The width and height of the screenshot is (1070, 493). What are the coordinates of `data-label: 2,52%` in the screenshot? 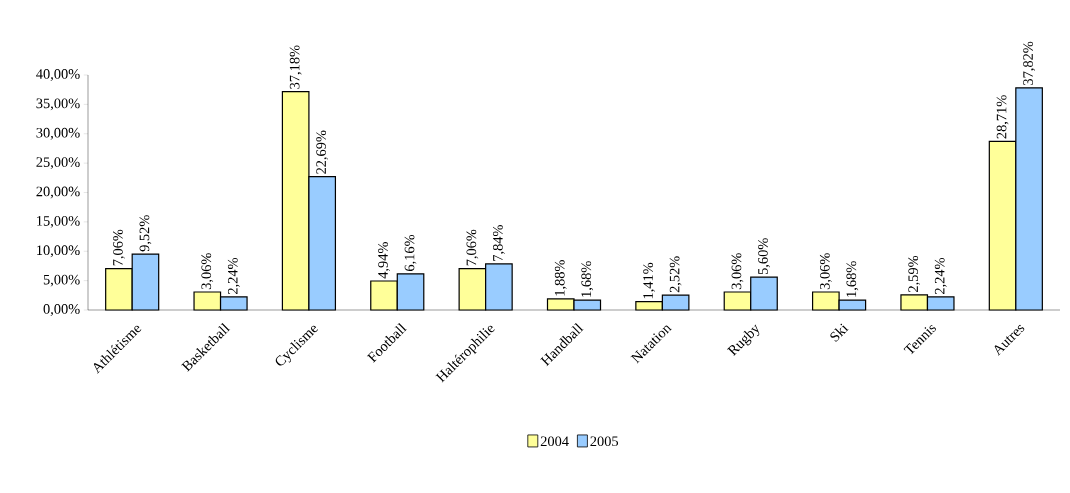 It's located at (675, 274).